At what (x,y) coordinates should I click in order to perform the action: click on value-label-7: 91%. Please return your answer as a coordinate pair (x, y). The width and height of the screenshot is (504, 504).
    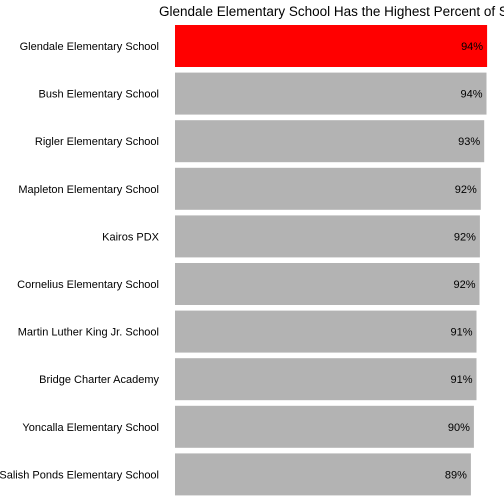
    Looking at the image, I should click on (461, 333).